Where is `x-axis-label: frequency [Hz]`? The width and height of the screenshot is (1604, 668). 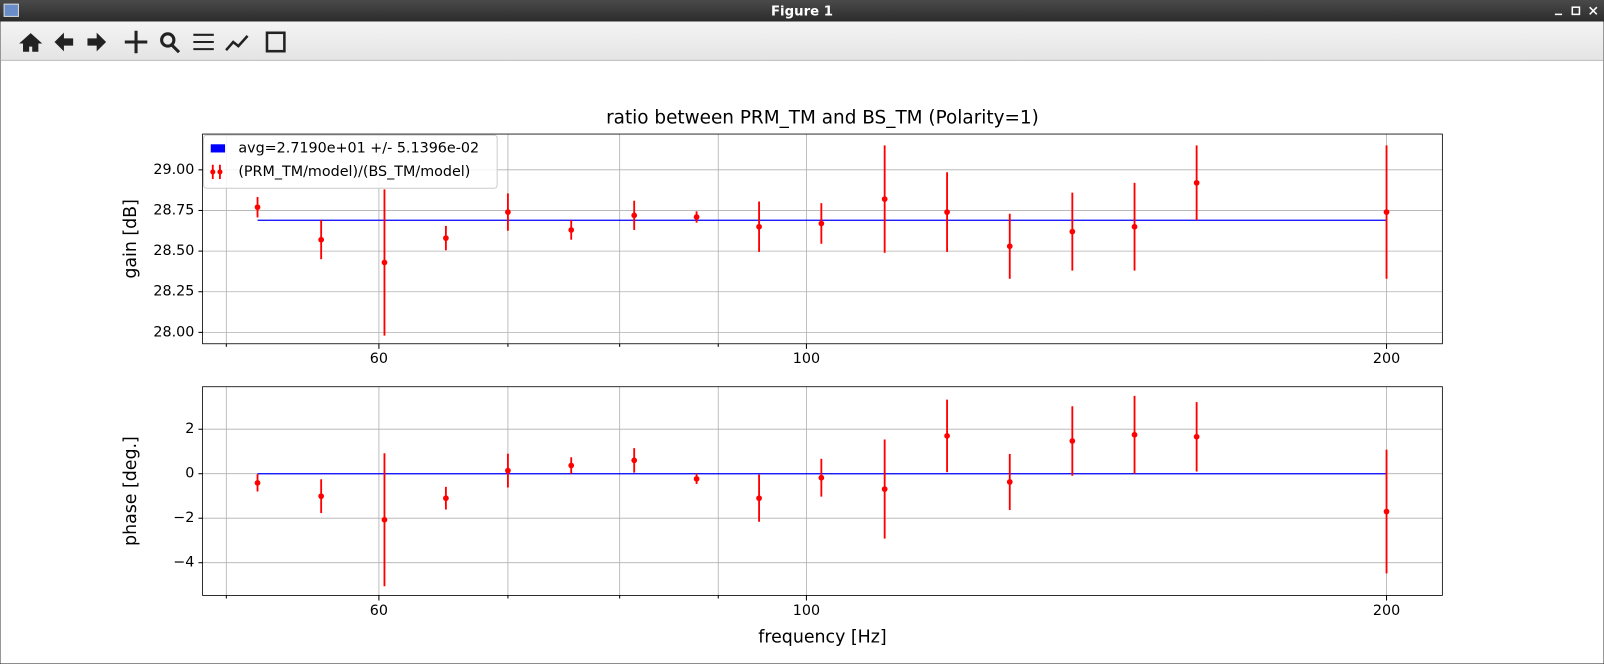
x-axis-label: frequency [Hz] is located at coordinates (822, 637).